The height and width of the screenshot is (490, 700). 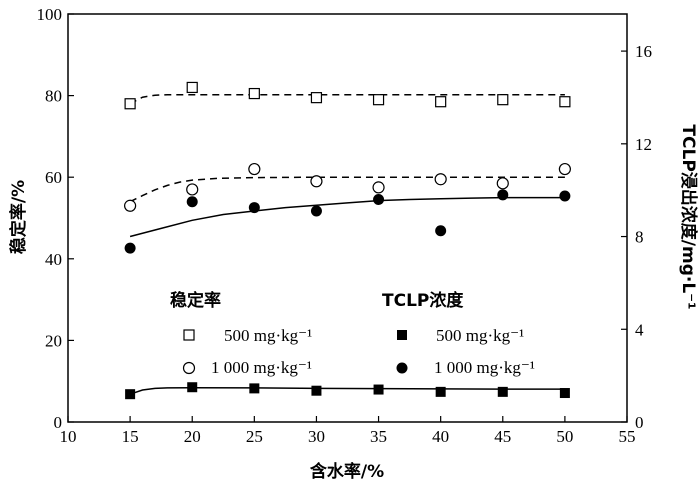 What do you see at coordinates (268, 335) in the screenshot?
I see `legend-label-stability-500: 500 mg·kg⁻¹` at bounding box center [268, 335].